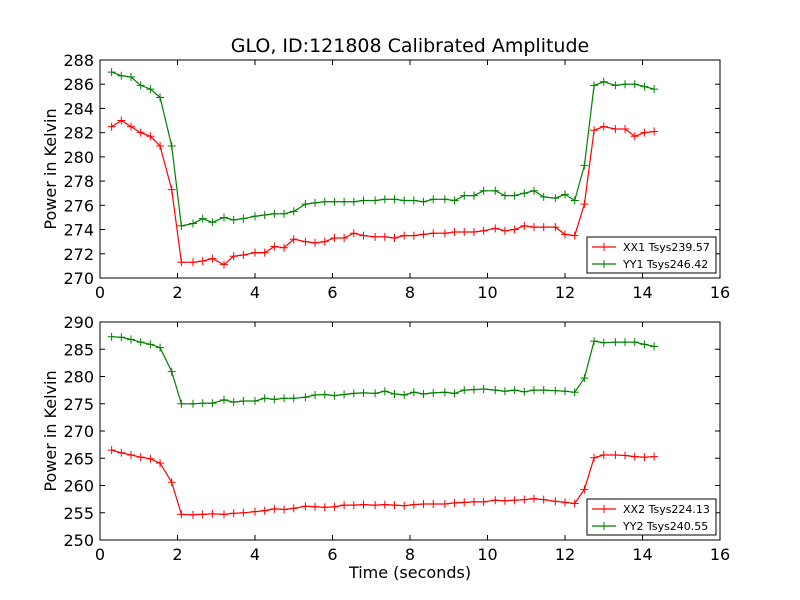 Image resolution: width=800 pixels, height=600 pixels. What do you see at coordinates (383, 482) in the screenshot?
I see `panel2-series-1-line` at bounding box center [383, 482].